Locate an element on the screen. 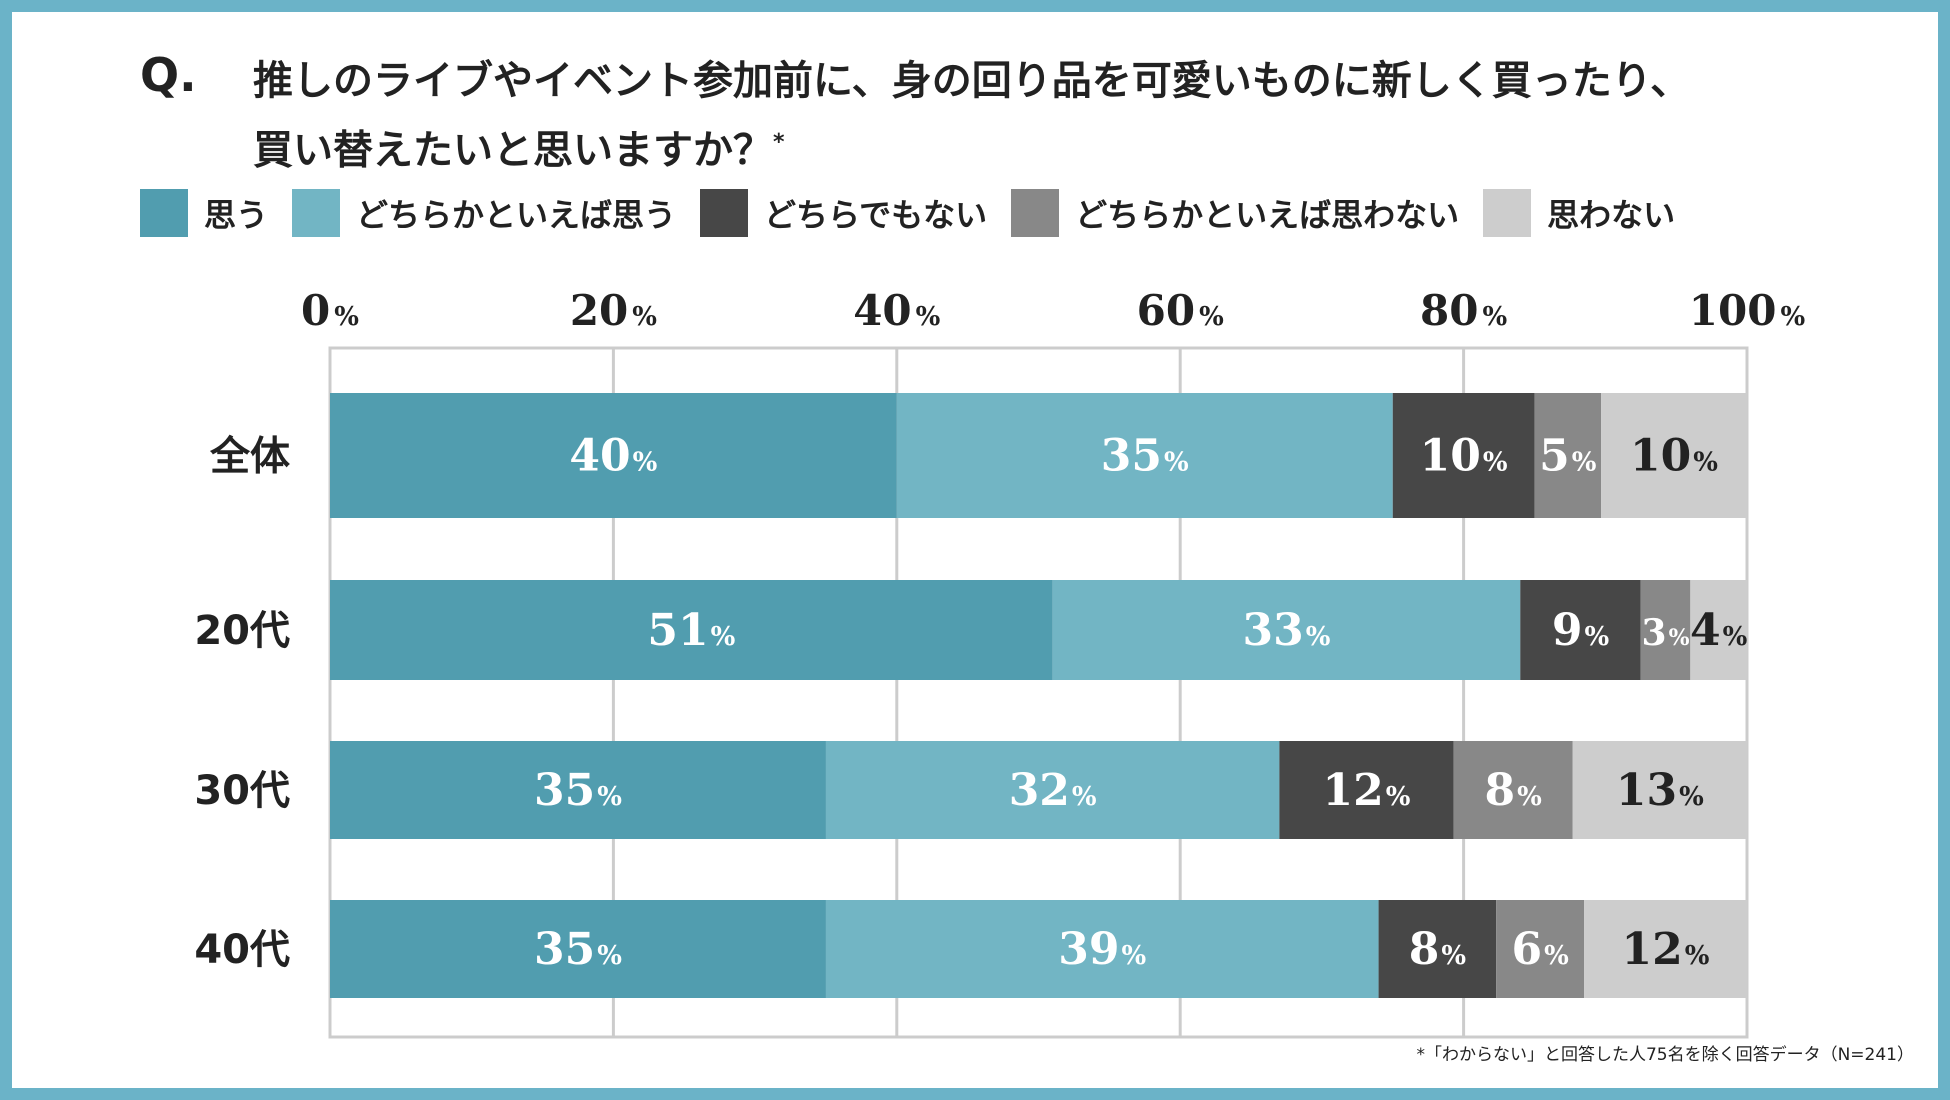  data-label-2-3: 8% is located at coordinates (1514, 790).